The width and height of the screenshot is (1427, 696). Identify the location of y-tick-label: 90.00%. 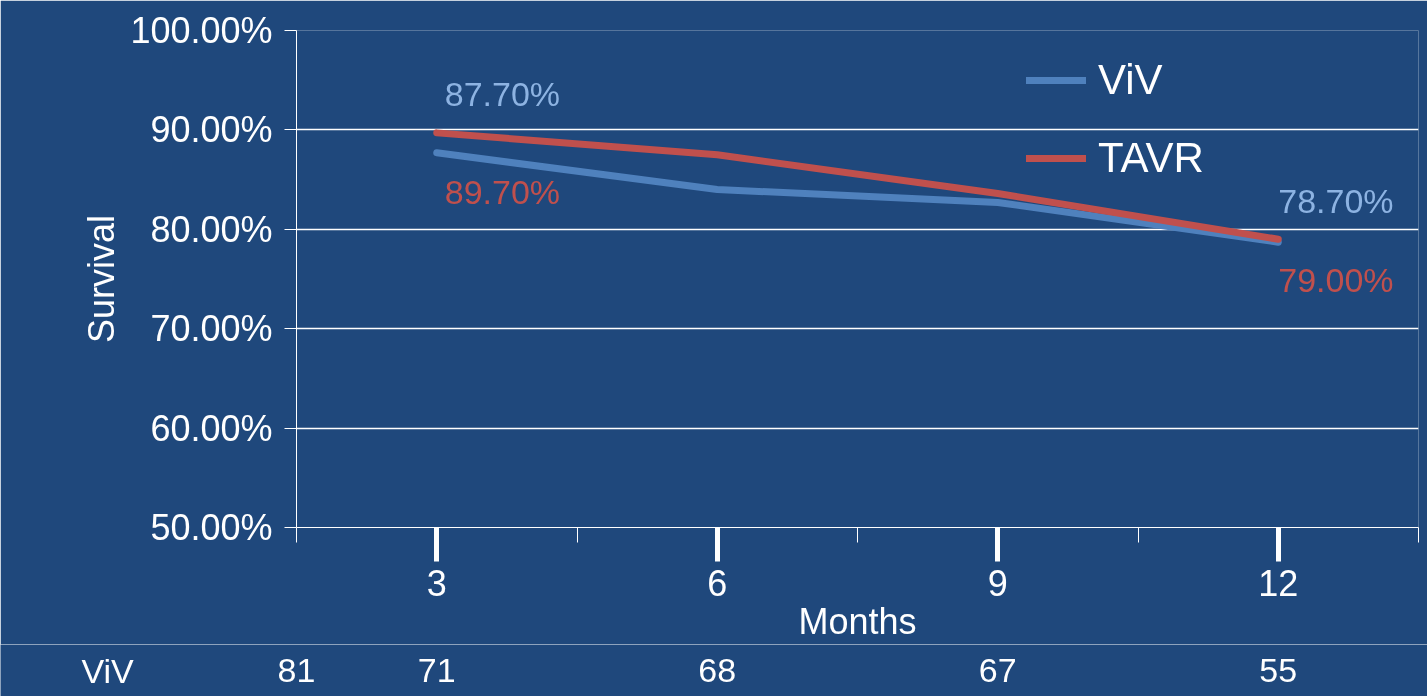
(211, 130).